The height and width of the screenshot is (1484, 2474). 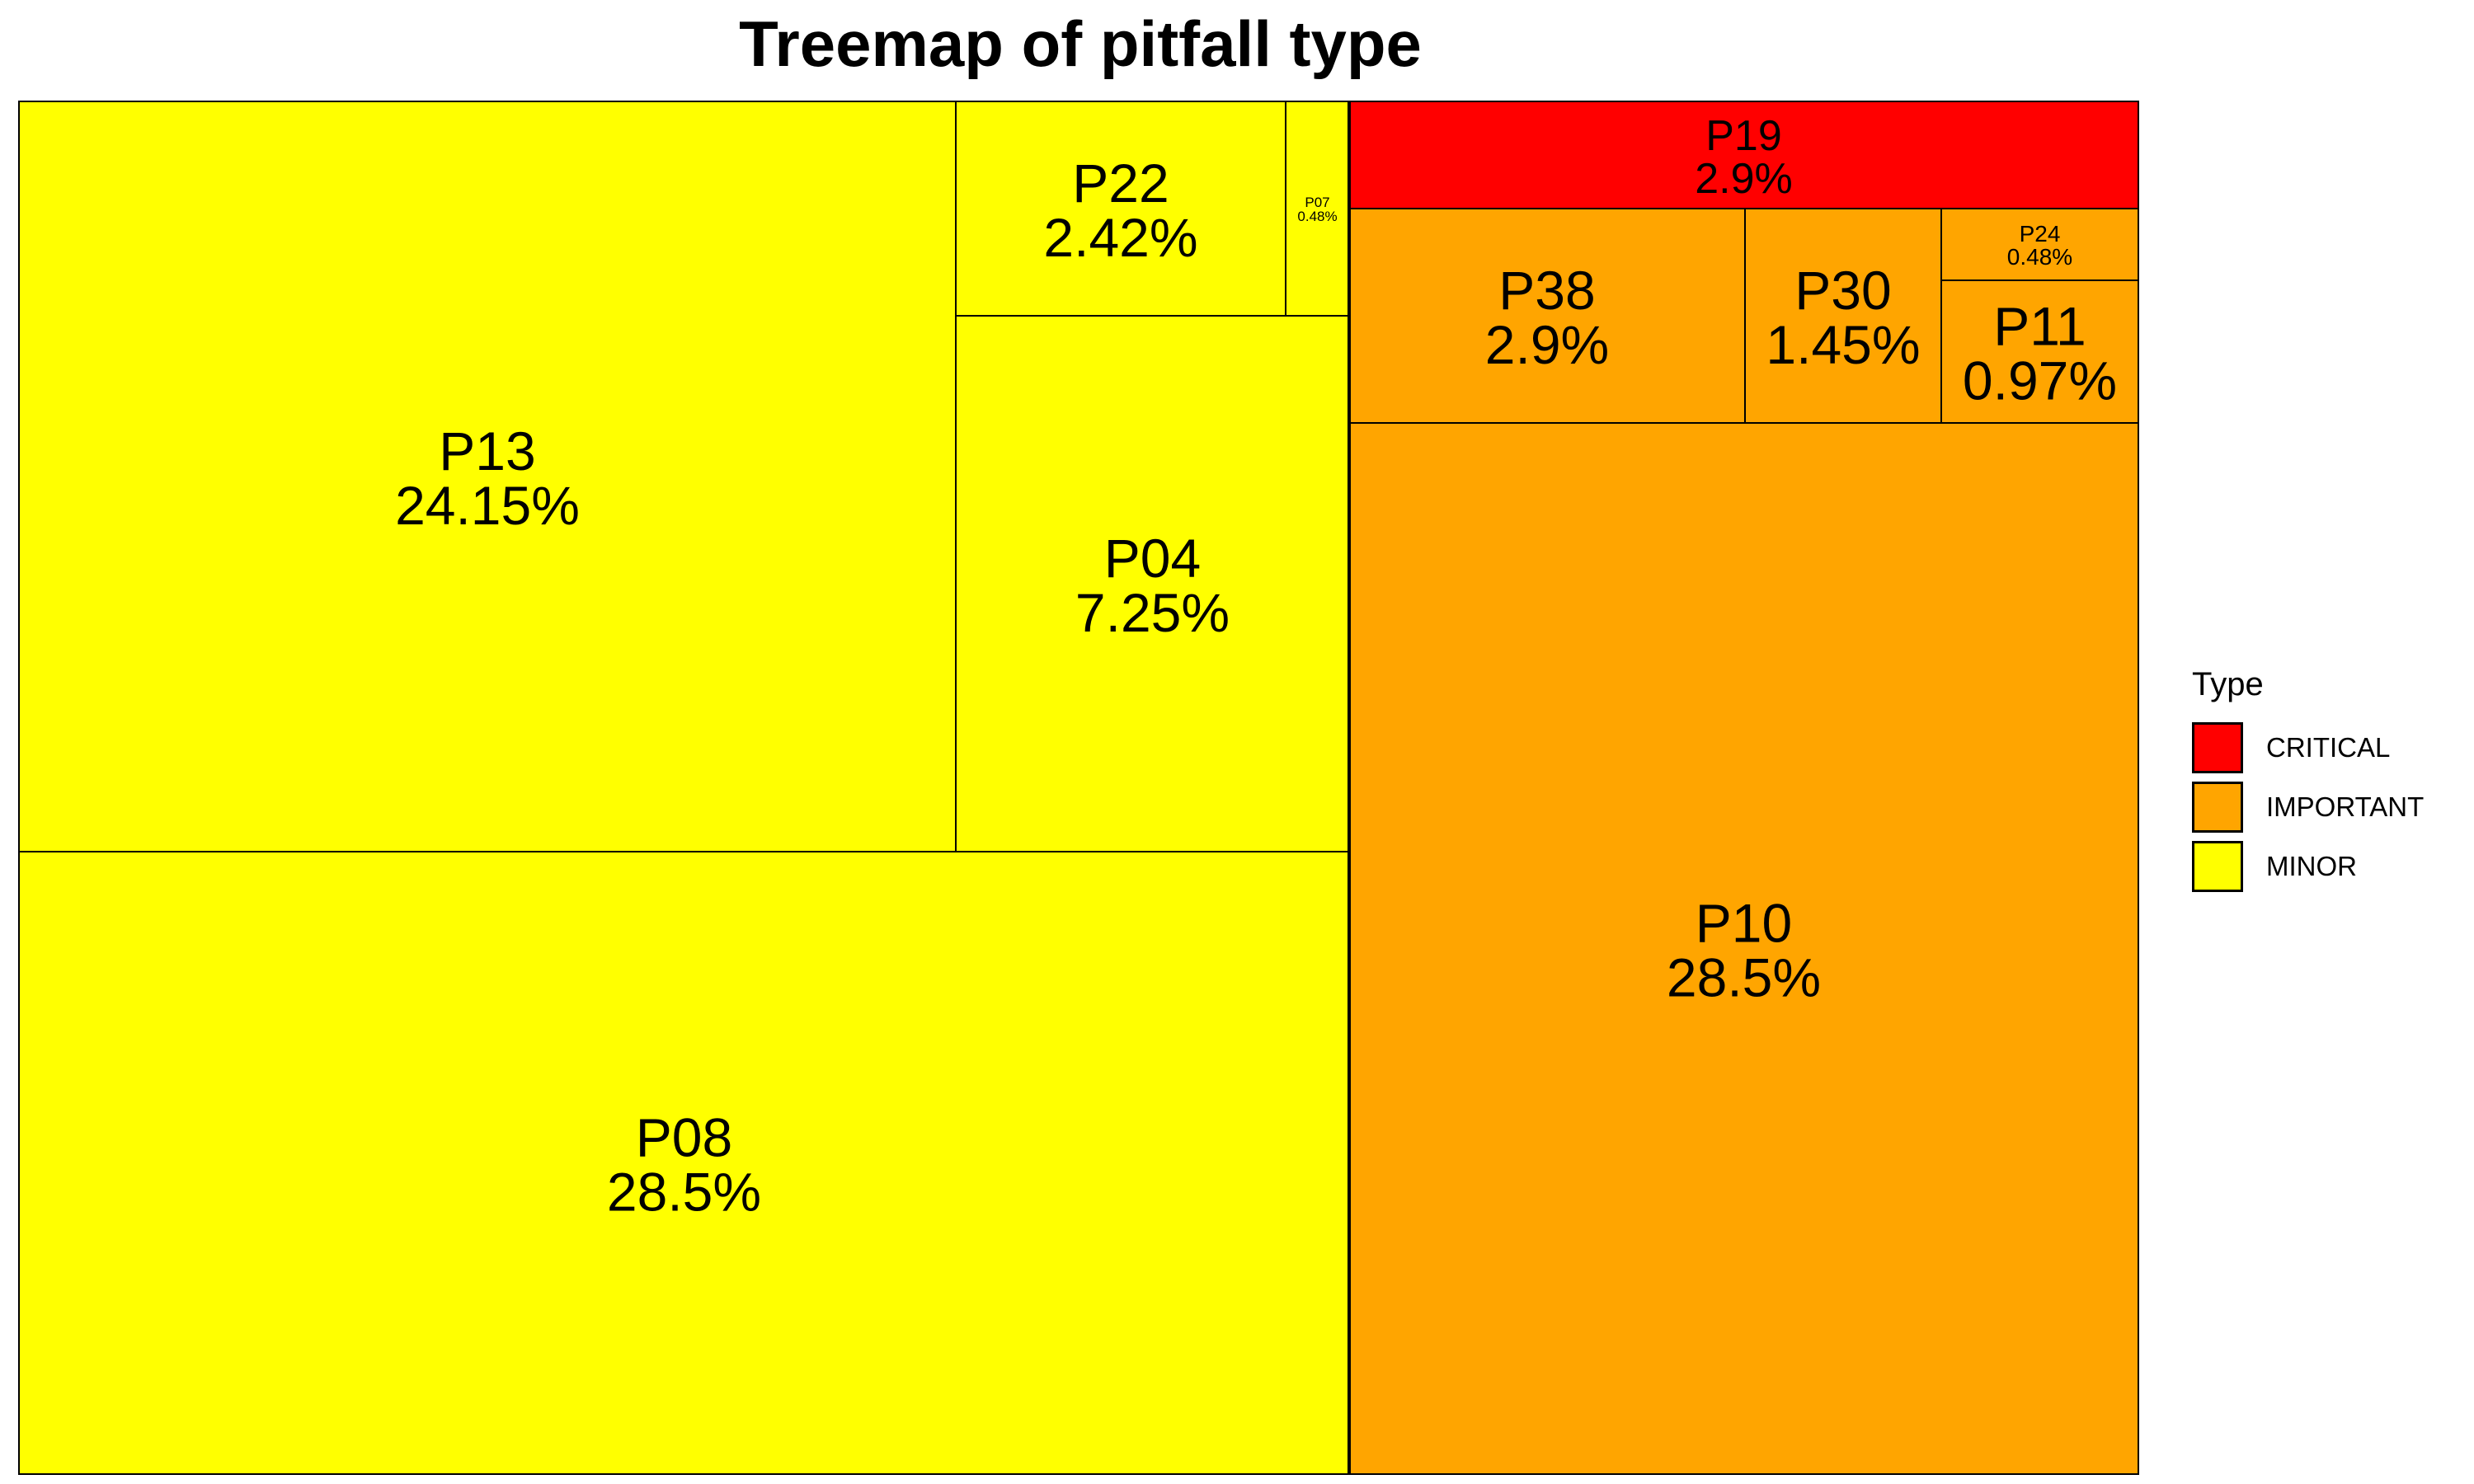 What do you see at coordinates (1546, 290) in the screenshot?
I see `tile-name-p38: P38` at bounding box center [1546, 290].